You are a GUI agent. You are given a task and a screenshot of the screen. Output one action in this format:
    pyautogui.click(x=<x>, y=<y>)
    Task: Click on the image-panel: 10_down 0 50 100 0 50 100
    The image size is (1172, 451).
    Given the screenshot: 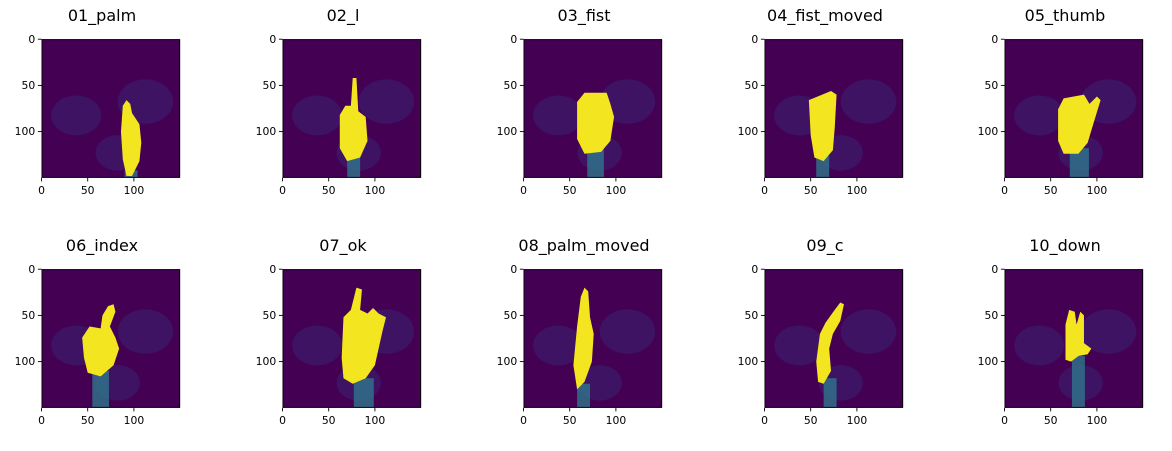 What is the action you would take?
    pyautogui.click(x=1063, y=339)
    